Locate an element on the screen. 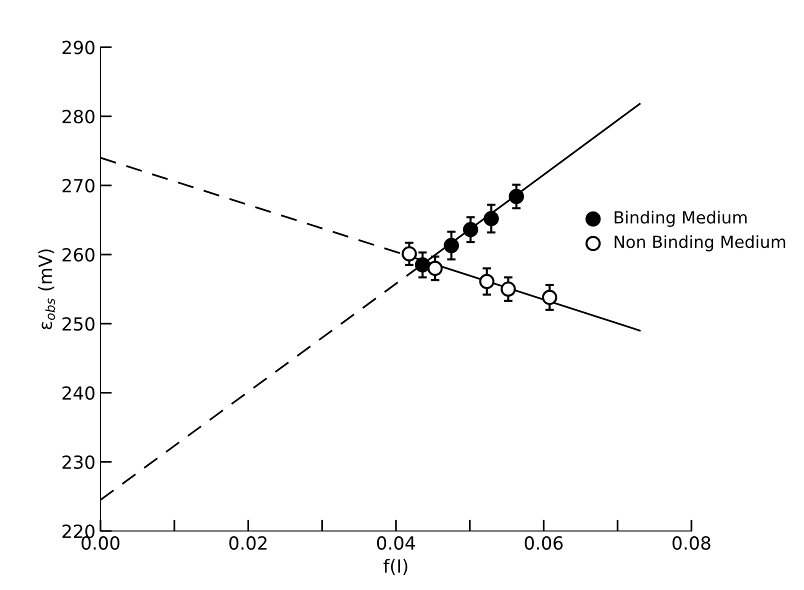 This screenshot has width=804, height=590. x-tick-label: 0.04 is located at coordinates (396, 543).